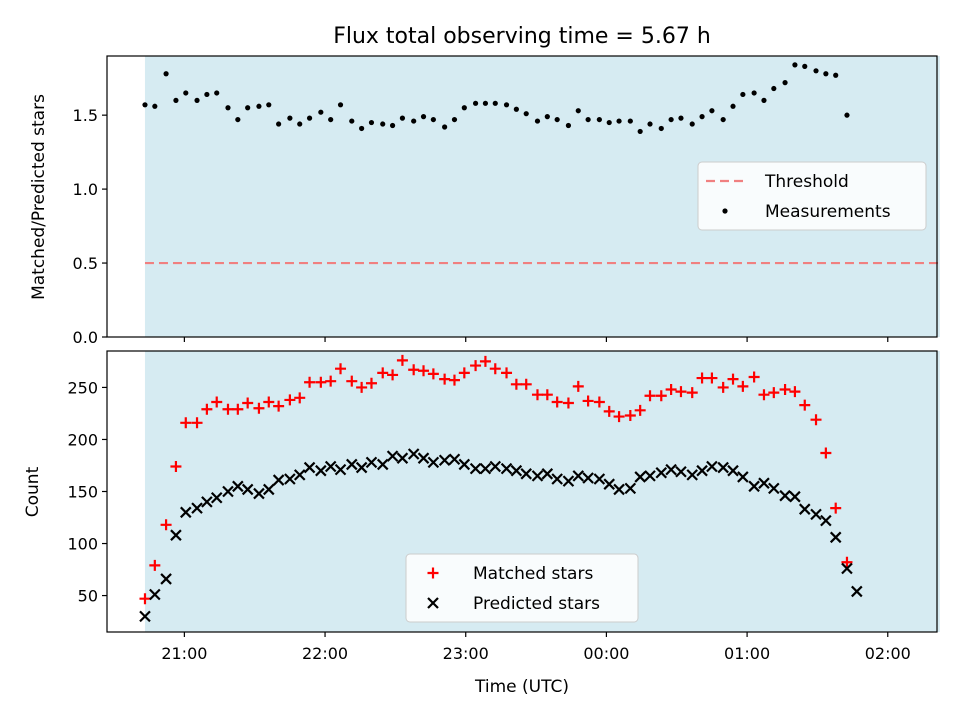 The width and height of the screenshot is (960, 720). I want to click on y-tick-label: 1.0, so click(85, 189).